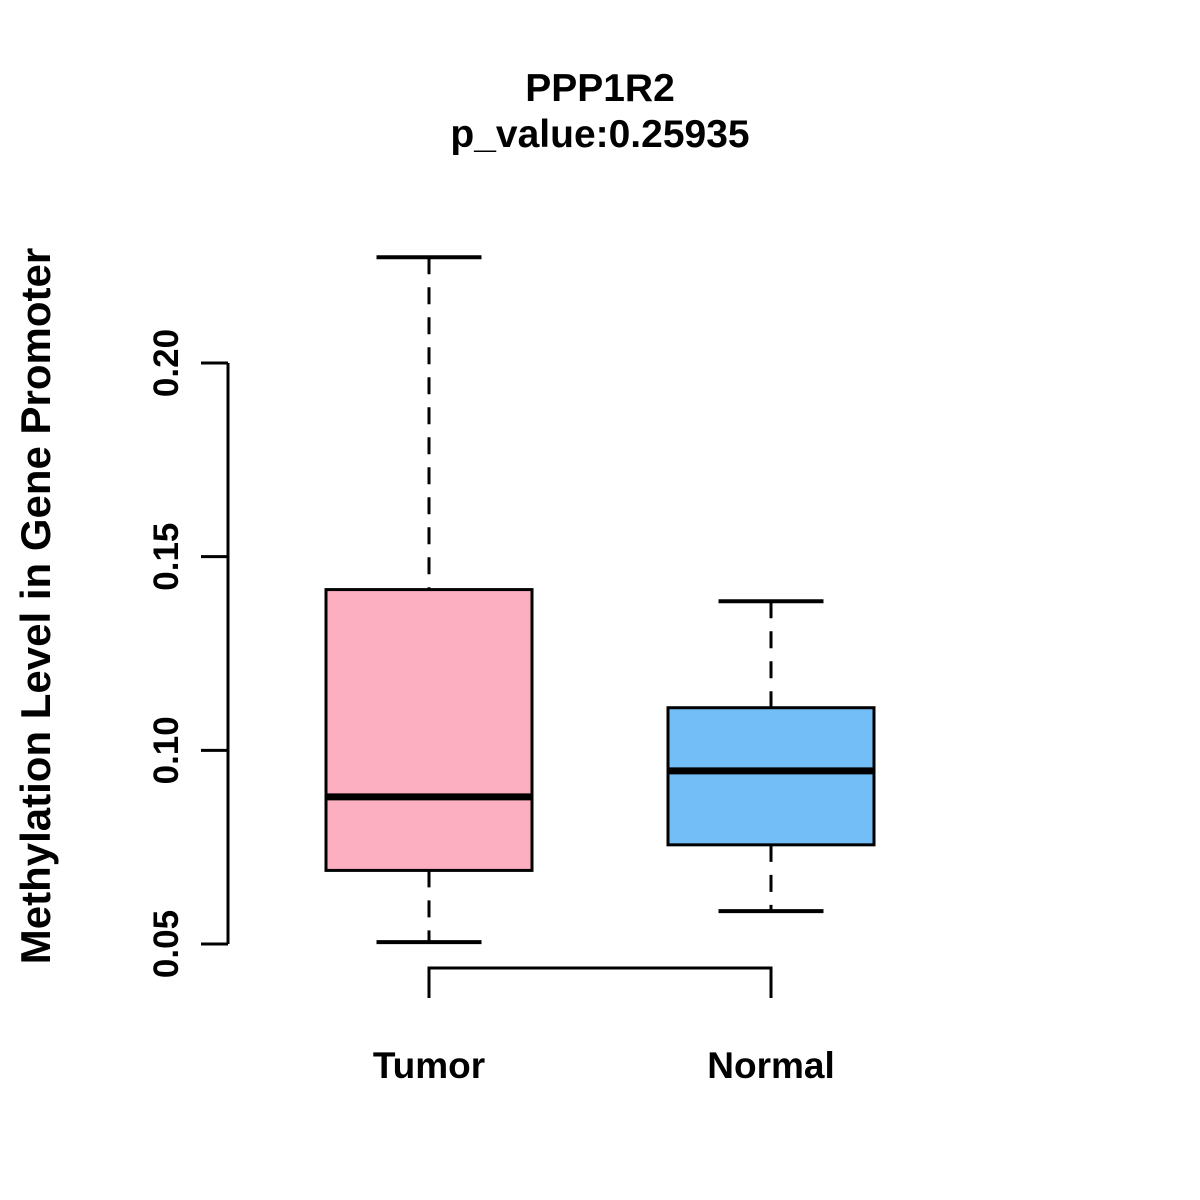 This screenshot has width=1200, height=1200. Describe the element at coordinates (429, 1065) in the screenshot. I see `category-label-tumor: Tumor` at that location.